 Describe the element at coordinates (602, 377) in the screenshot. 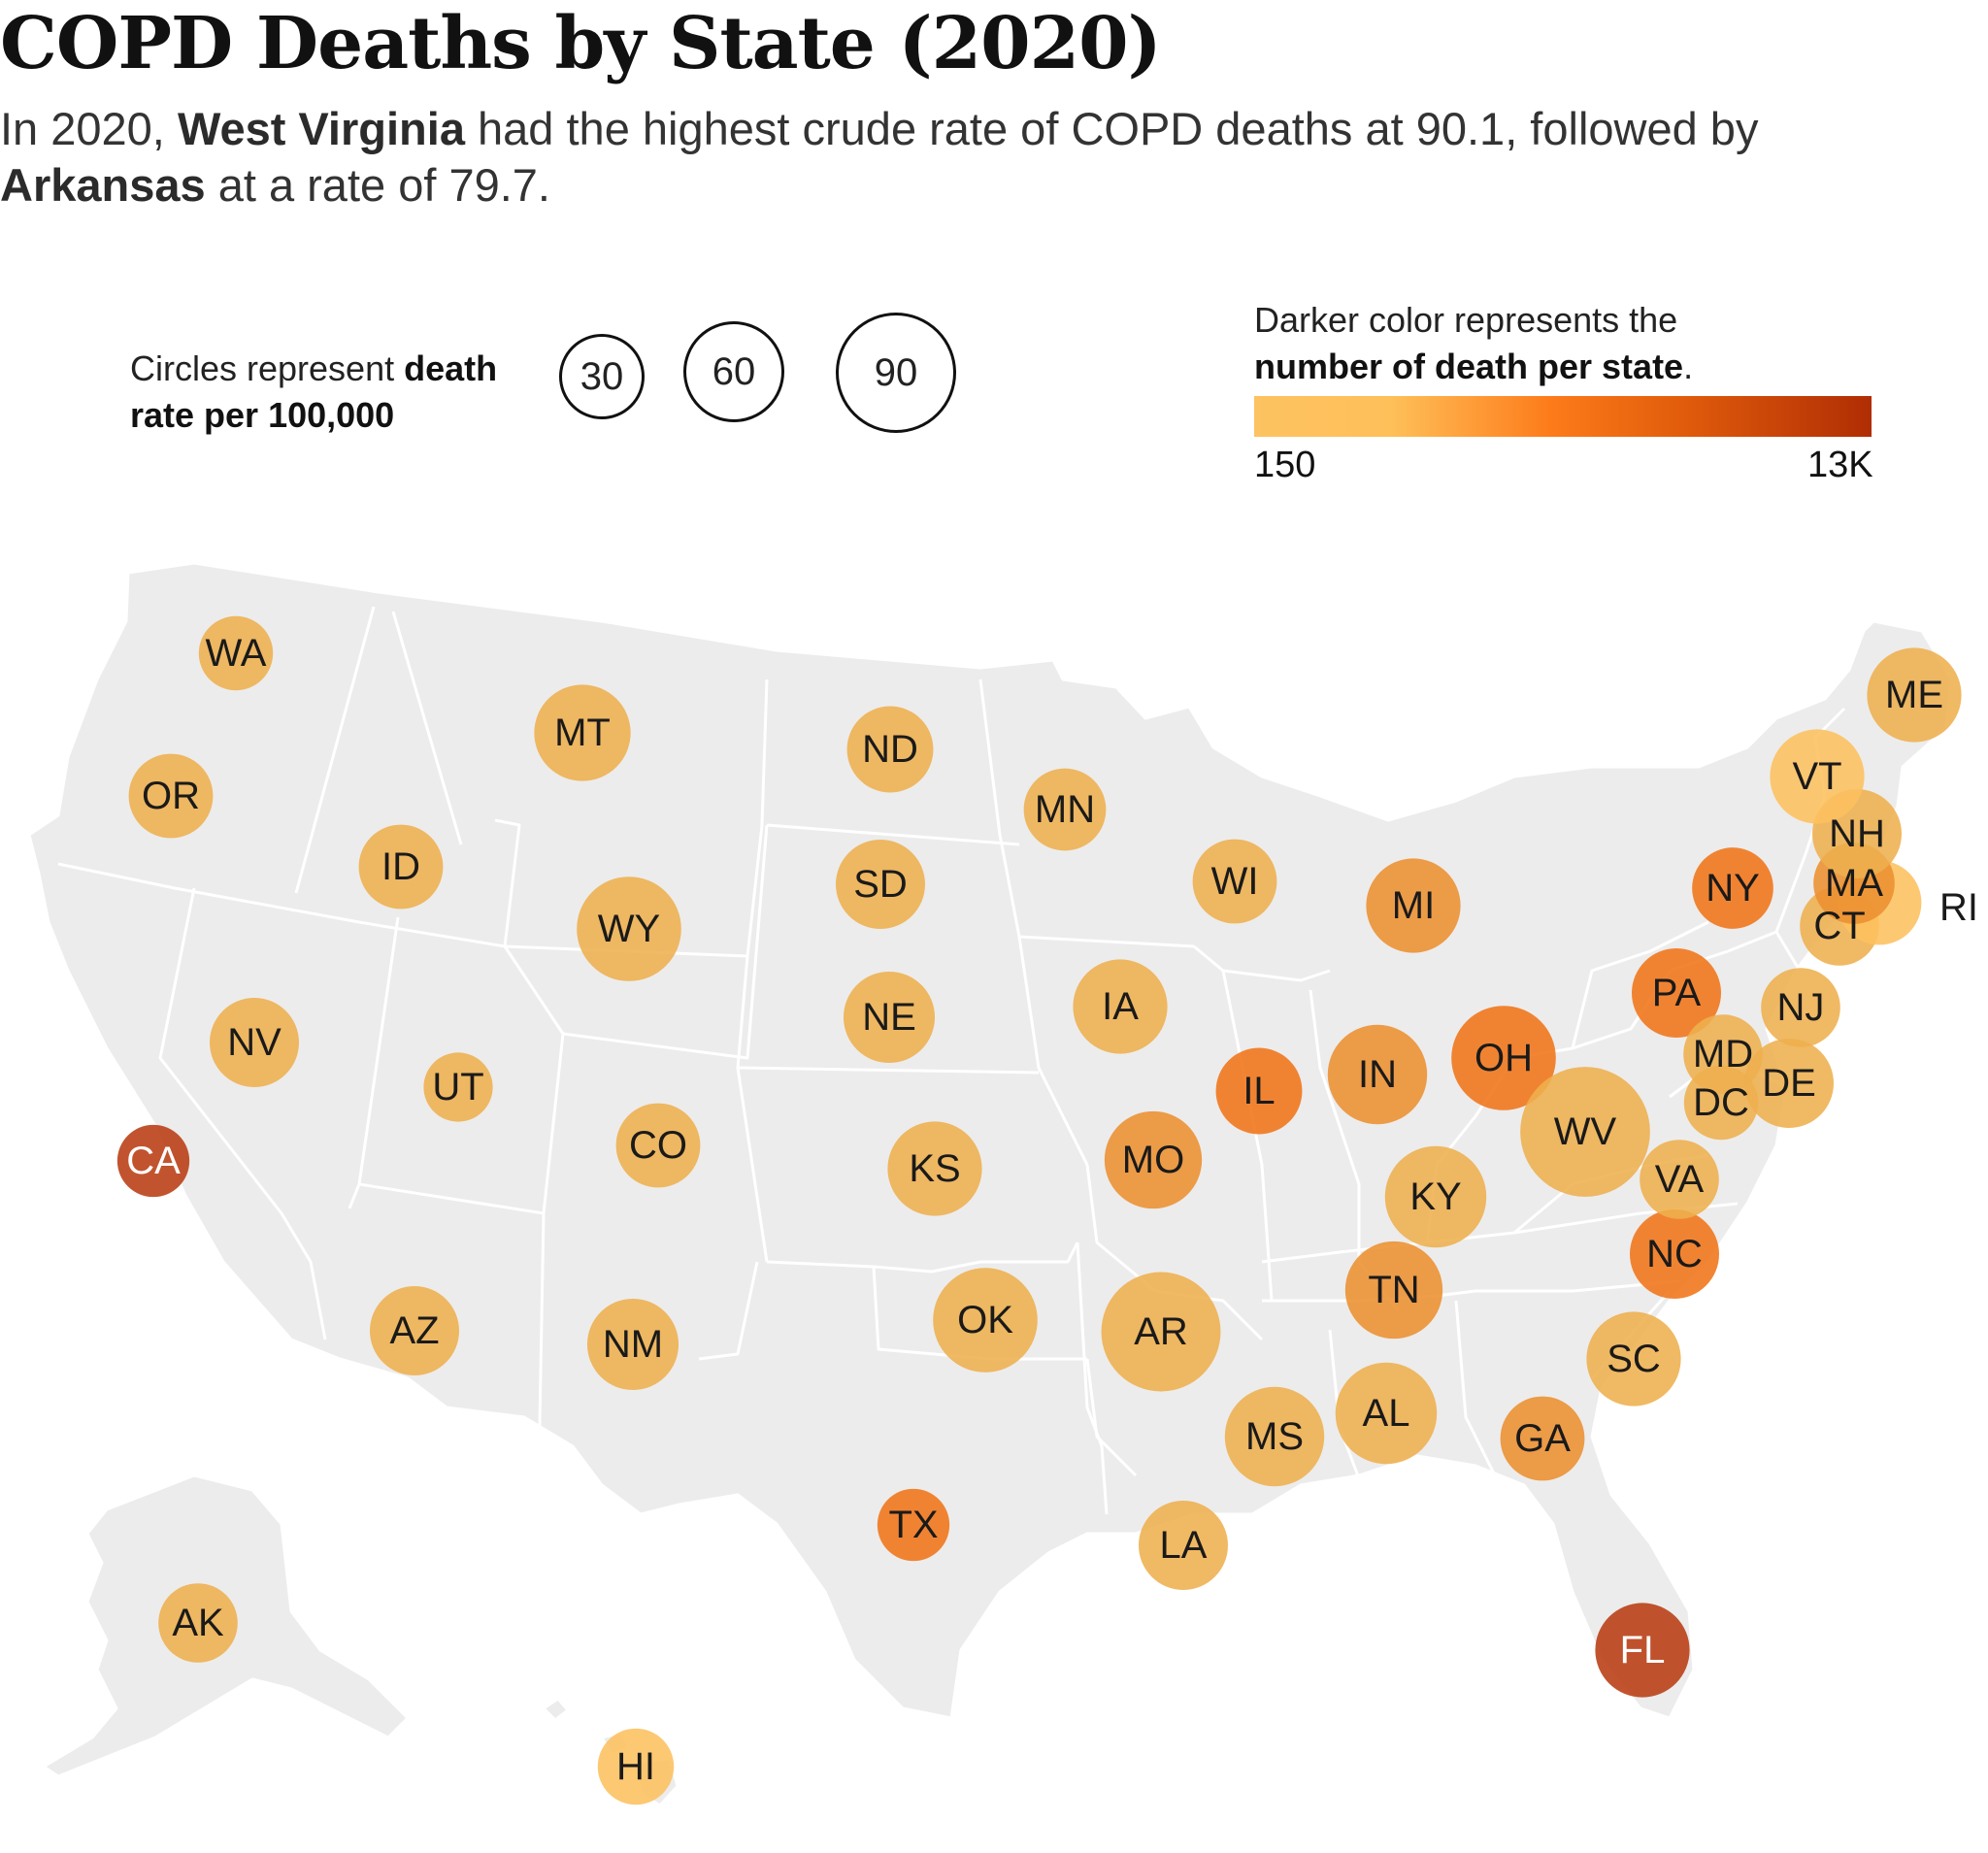

I see `size-legend-ring-30: 30` at that location.